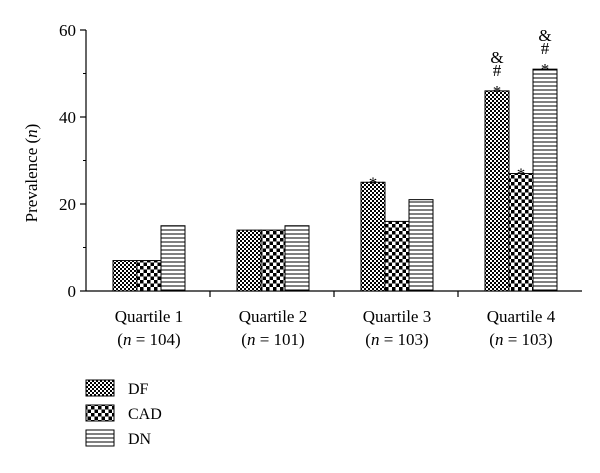  Describe the element at coordinates (100, 438) in the screenshot. I see `legend-swatch-dn` at that location.